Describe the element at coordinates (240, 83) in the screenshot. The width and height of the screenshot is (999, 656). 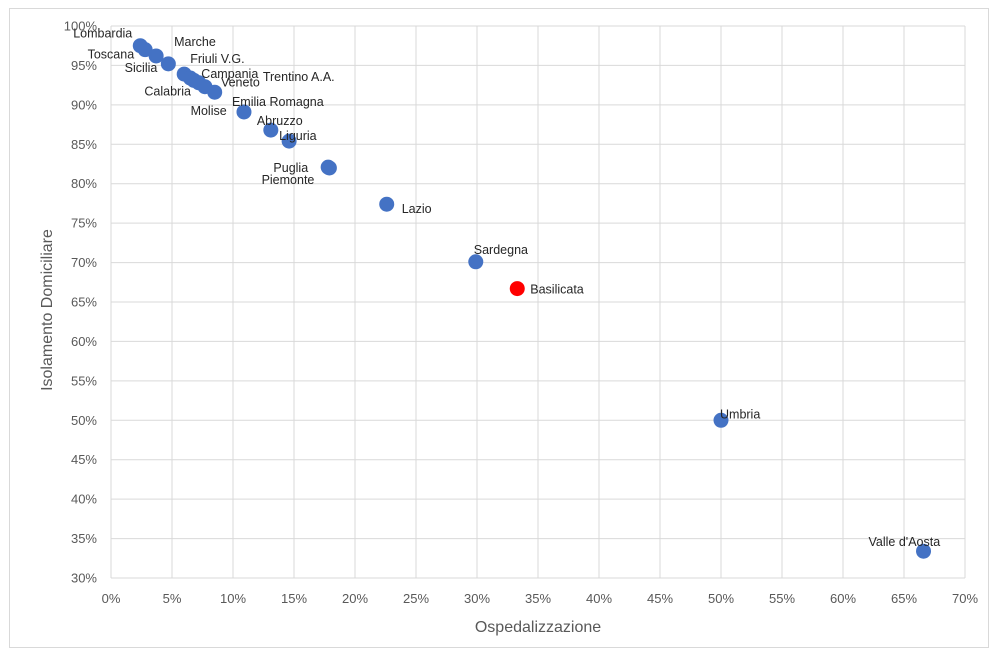
I see `data-label: Veneto` at that location.